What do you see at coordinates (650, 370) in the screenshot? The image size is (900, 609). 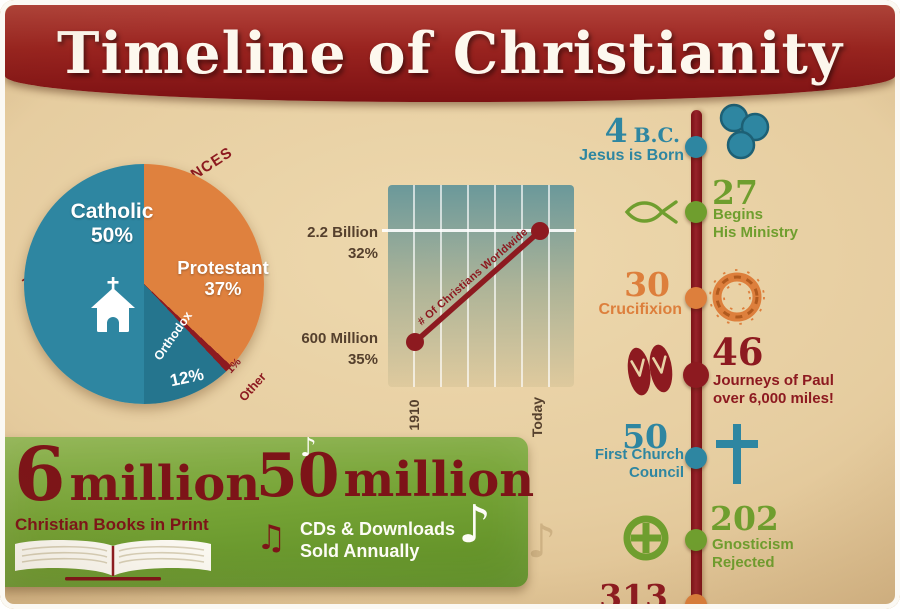 I see `sandals-icon` at bounding box center [650, 370].